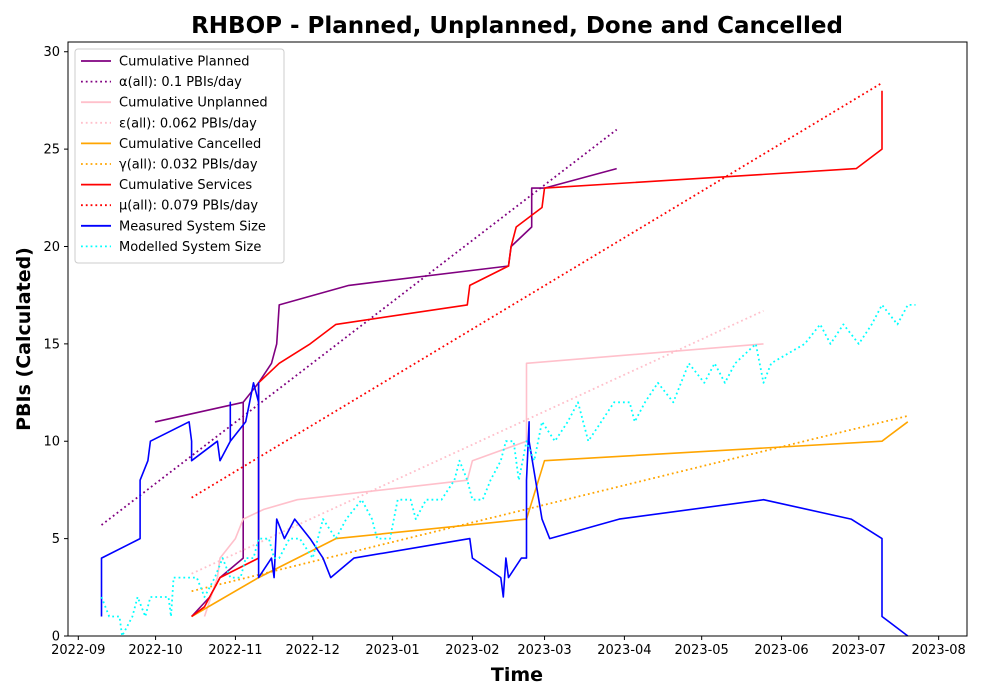 The height and width of the screenshot is (700, 1000). I want to click on x-tick-label: 2023-07, so click(859, 650).